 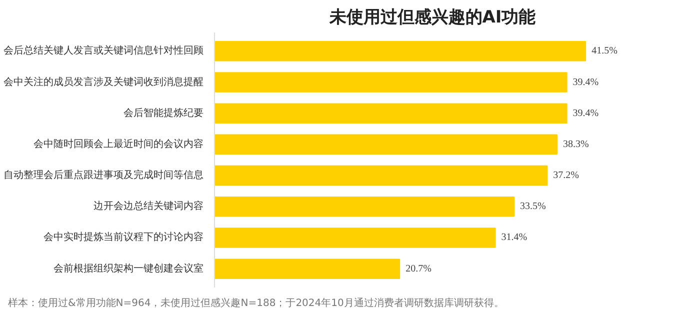 What do you see at coordinates (104, 50) in the screenshot?
I see `y-tick-label: 会后总结关键人发言或关键词信息针对性回顾` at bounding box center [104, 50].